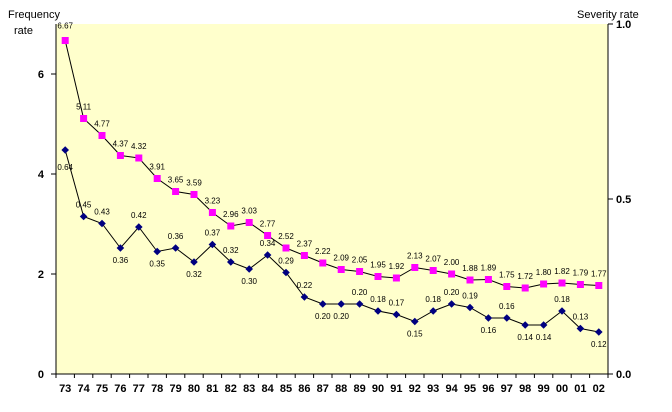  Describe the element at coordinates (525, 276) in the screenshot. I see `frequency-data-label: 1.72` at that location.